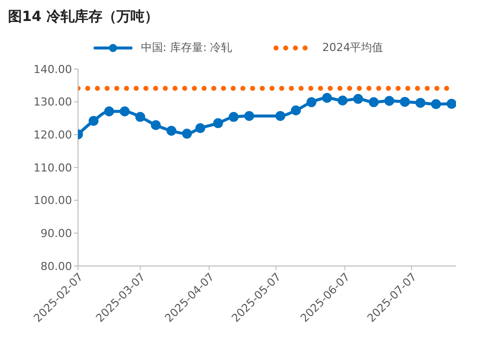  Describe the element at coordinates (56, 266) in the screenshot. I see `y-tick-label: 80.00` at that location.